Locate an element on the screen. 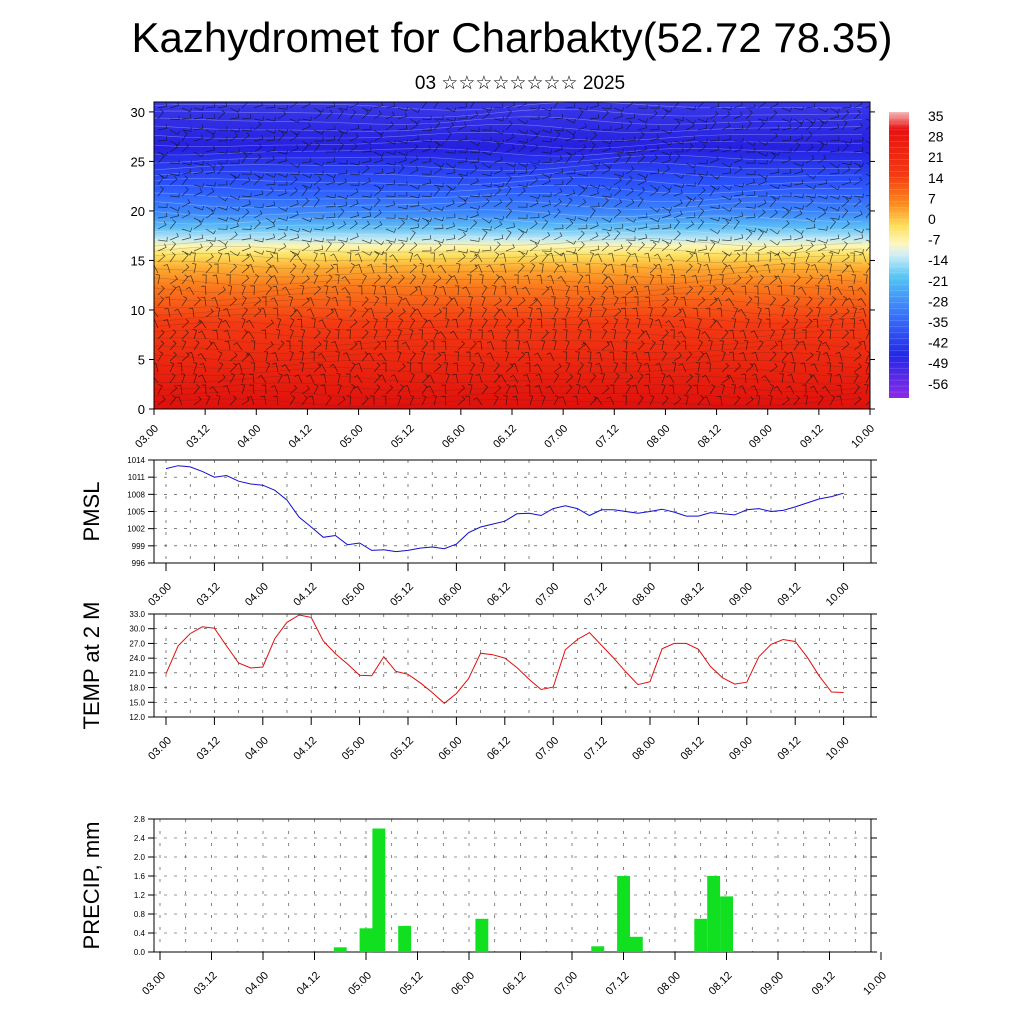 Image resolution: width=1024 pixels, height=1024 pixels. y-tick-label: 20 is located at coordinates (138, 211).